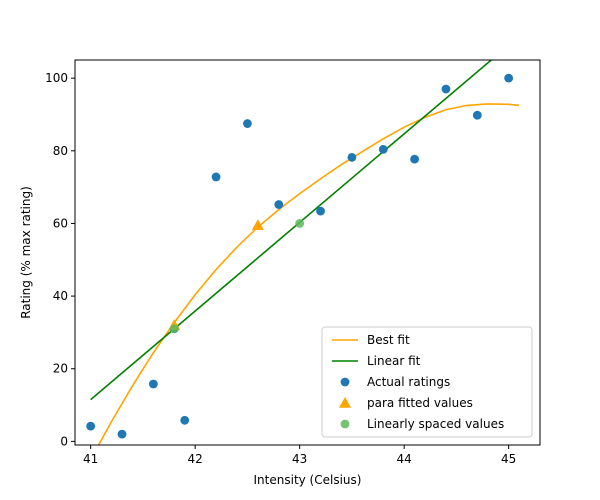  Describe the element at coordinates (60, 223) in the screenshot. I see `y-tick-label: 60` at that location.